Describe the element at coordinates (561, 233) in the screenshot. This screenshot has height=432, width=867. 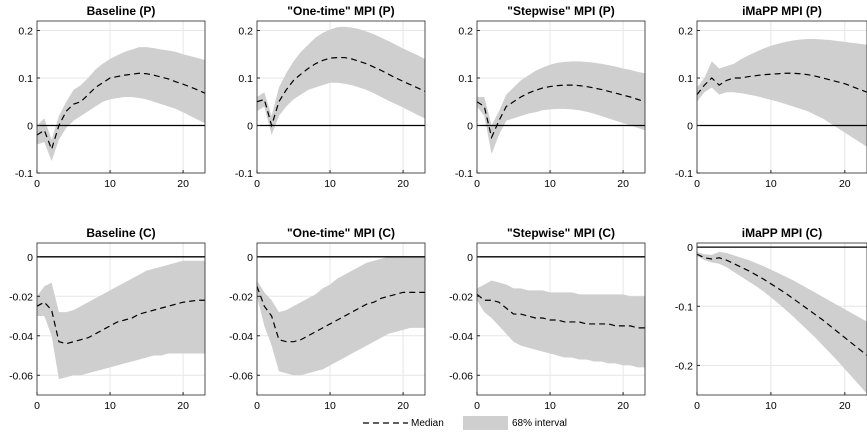
I see `panel-title: "Stepwise" MPI (C)` at that location.